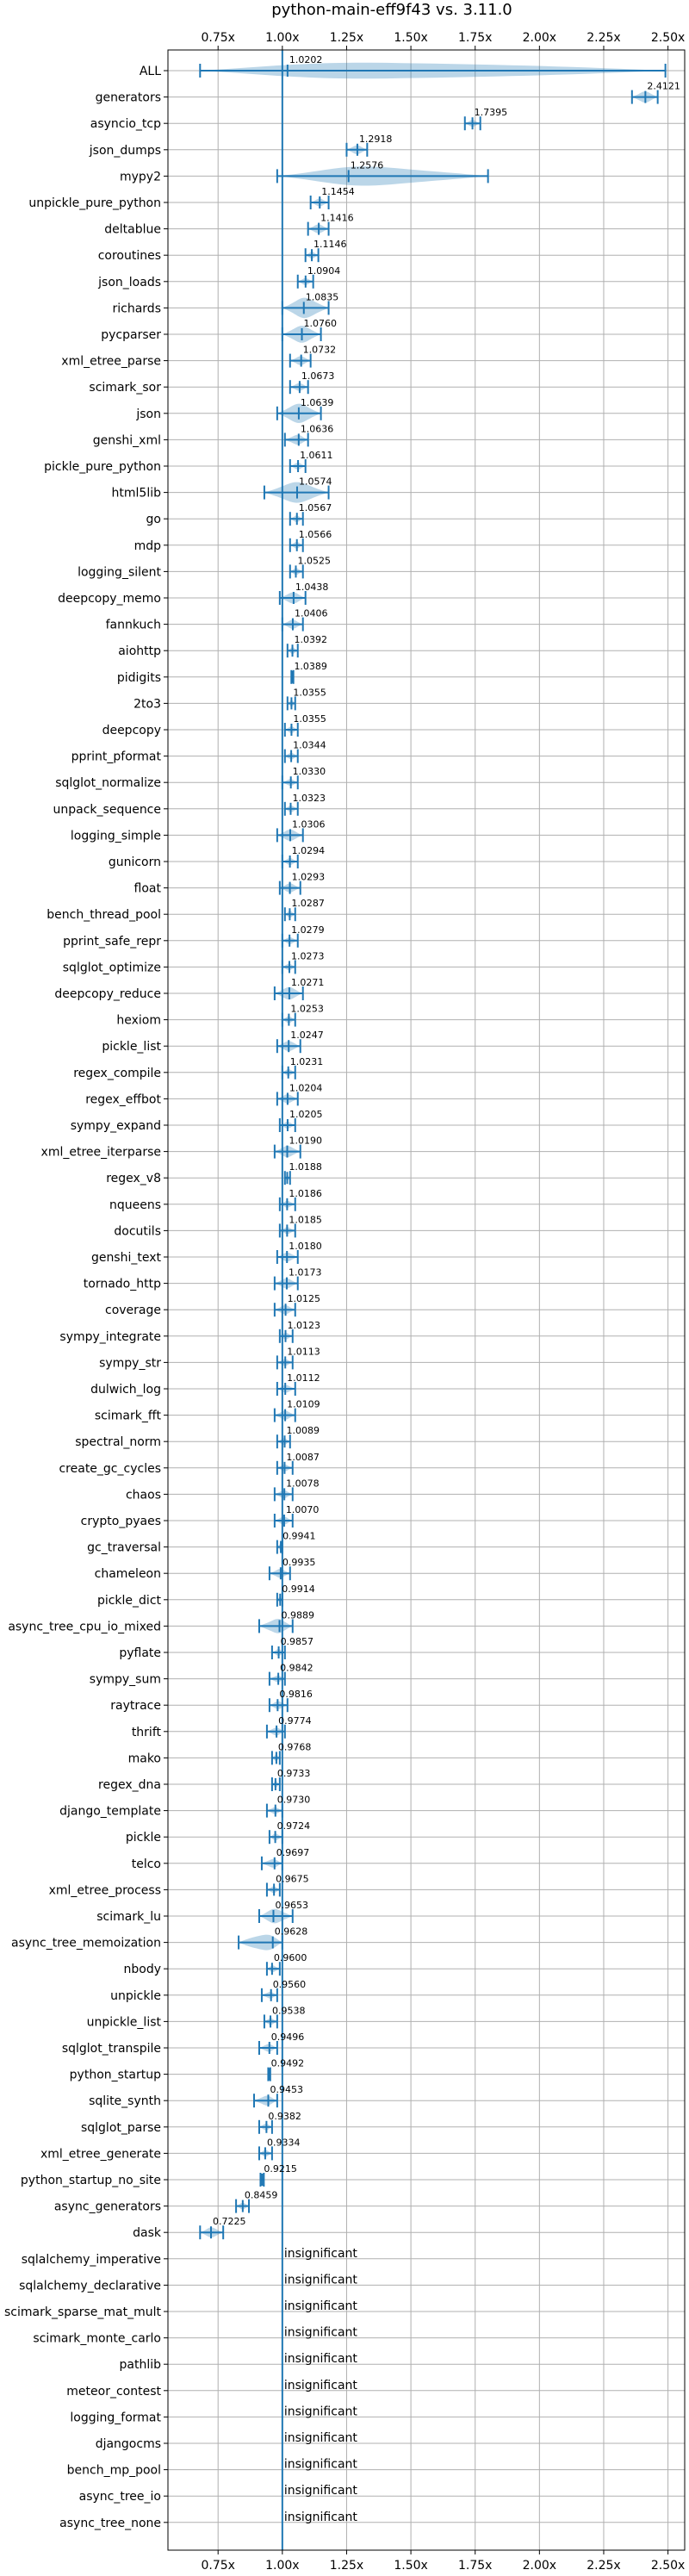 This screenshot has height=2576, width=689. Describe the element at coordinates (144, 1759) in the screenshot. I see `category-label: mako` at that location.